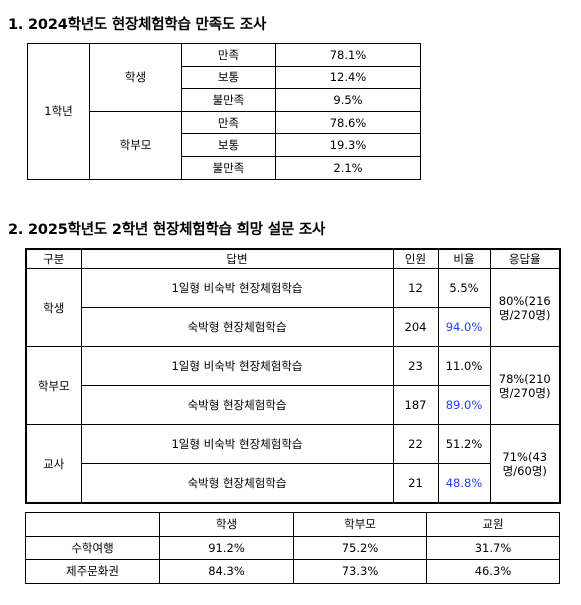 Image resolution: width=581 pixels, height=605 pixels. What do you see at coordinates (415, 288) in the screenshot?
I see `count-cell: 12` at bounding box center [415, 288].